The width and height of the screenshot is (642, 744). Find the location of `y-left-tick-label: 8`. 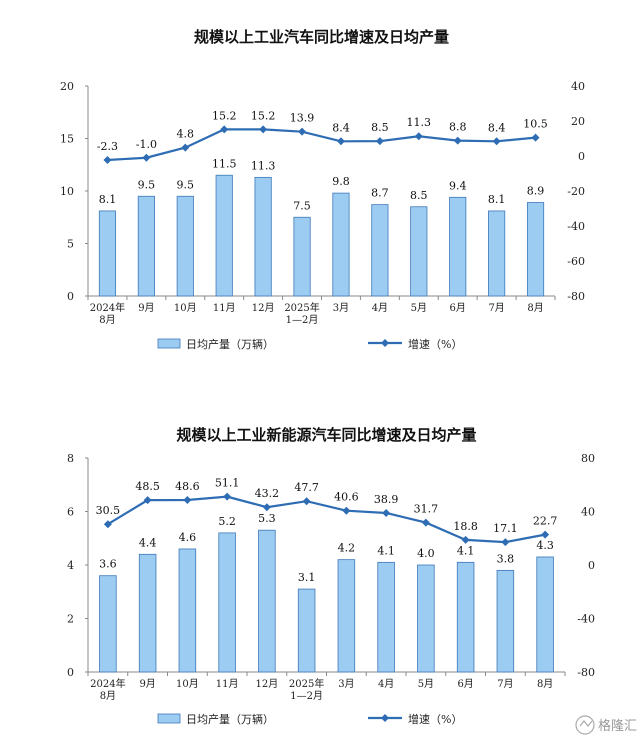

y-left-tick-label: 8 is located at coordinates (70, 458).